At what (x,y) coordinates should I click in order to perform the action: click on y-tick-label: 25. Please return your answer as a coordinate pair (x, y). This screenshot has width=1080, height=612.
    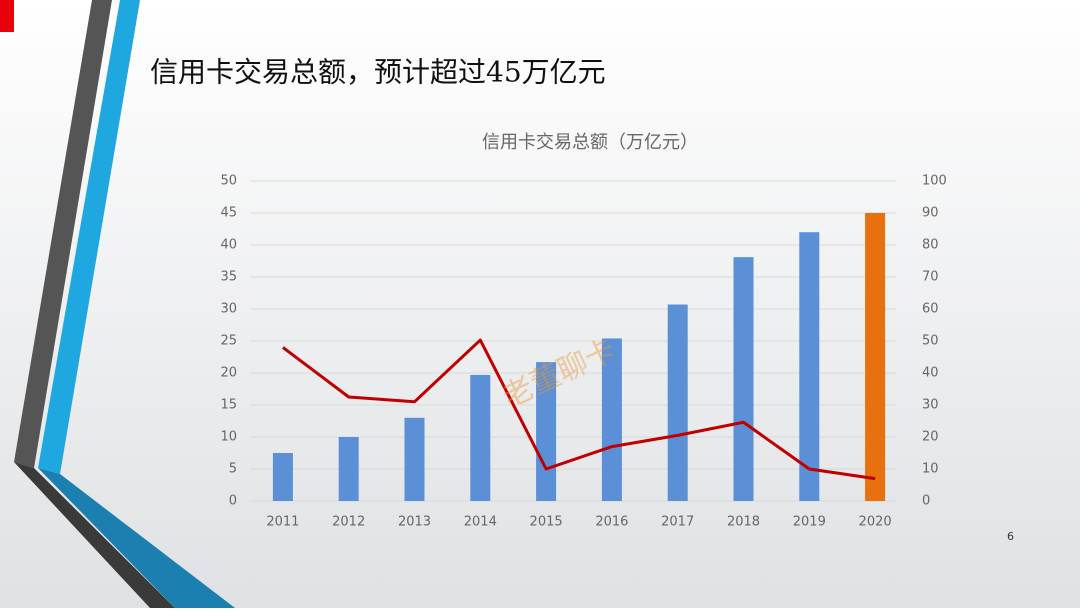
    Looking at the image, I should click on (228, 341).